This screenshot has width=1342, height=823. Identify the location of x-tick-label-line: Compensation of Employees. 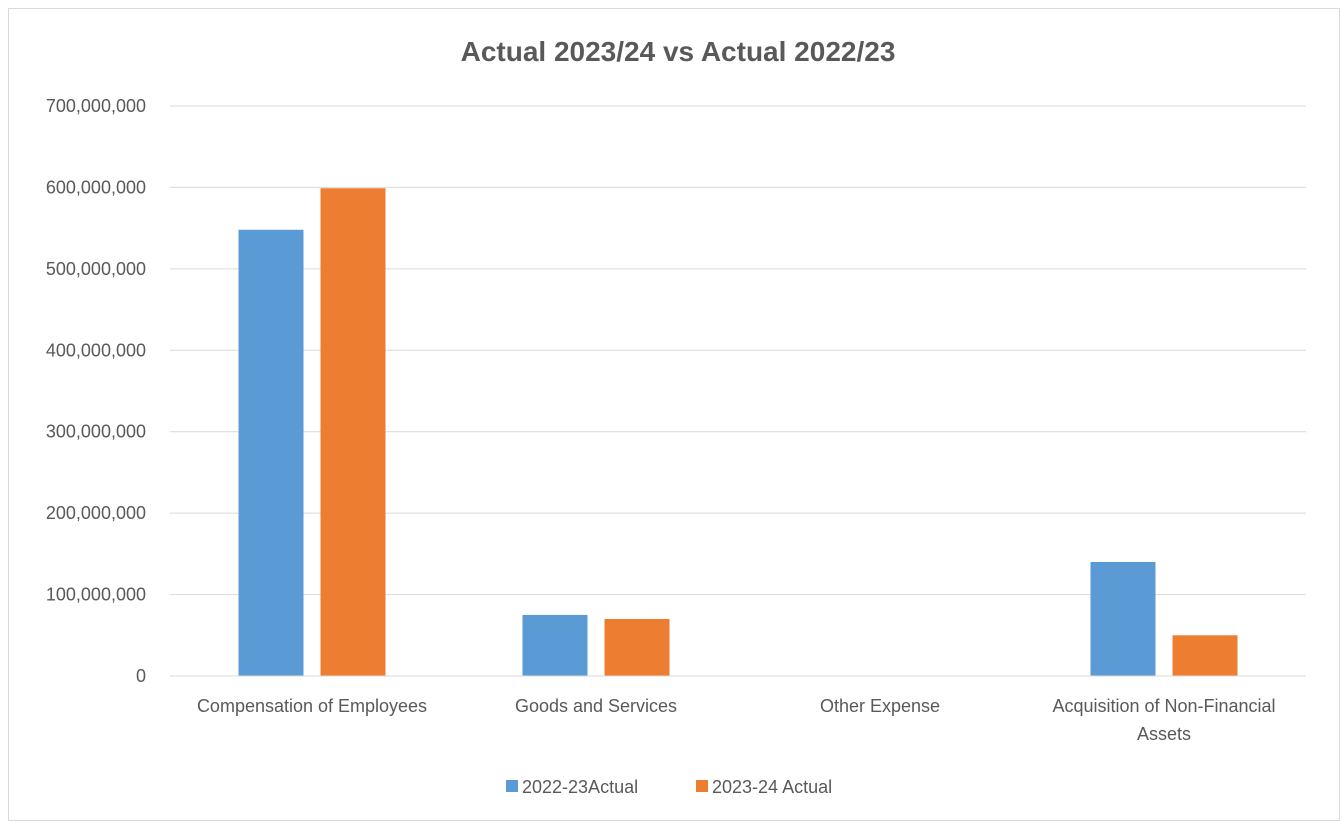
(312, 706).